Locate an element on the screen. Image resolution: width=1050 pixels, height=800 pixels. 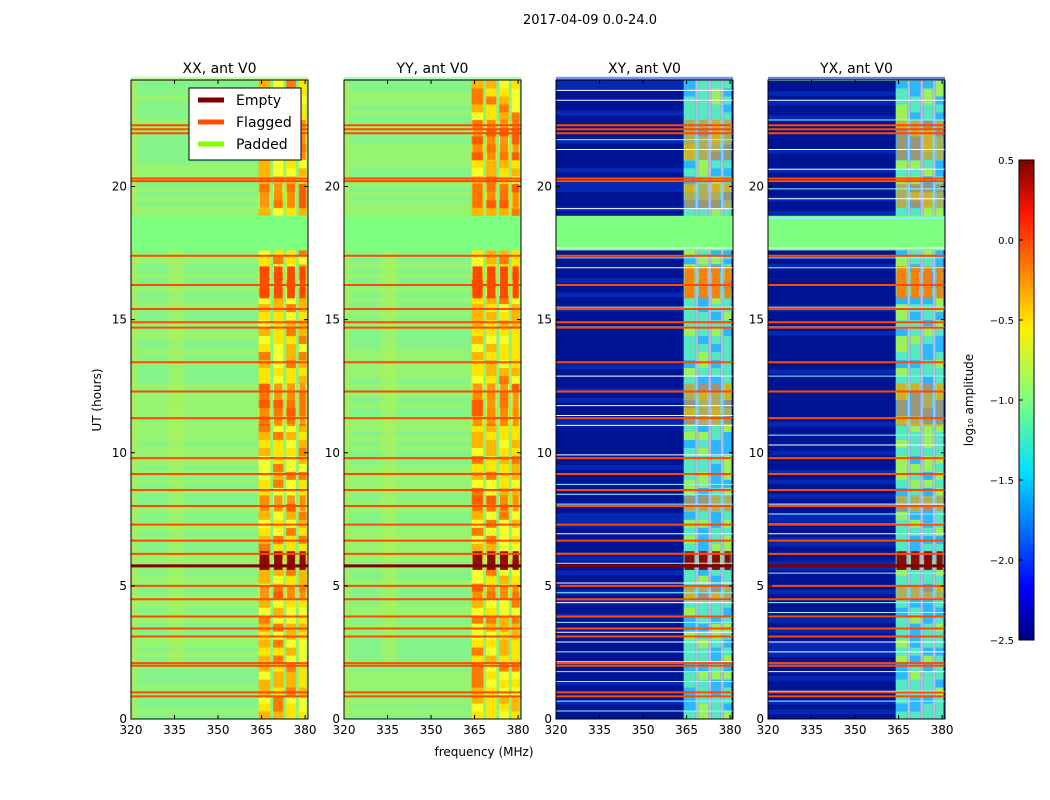
y-tick-label: 15 is located at coordinates (756, 320).